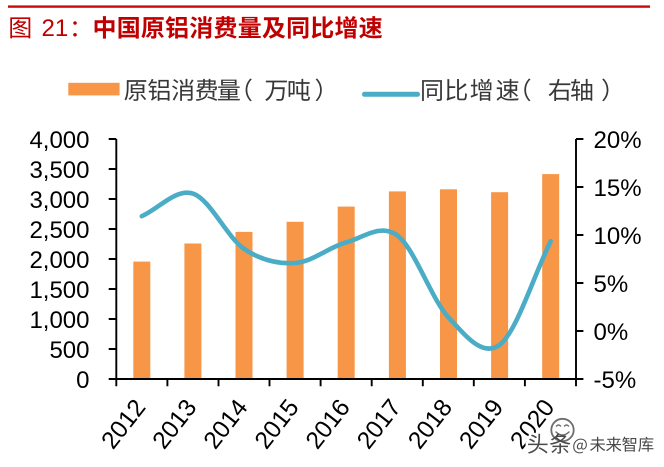 The height and width of the screenshot is (467, 664). What do you see at coordinates (55, 28) in the screenshot?
I see `svg-text: 21` at bounding box center [55, 28].